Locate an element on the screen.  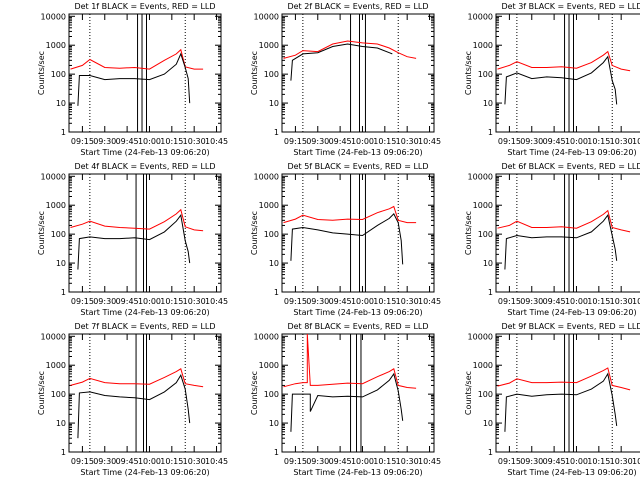
x-tick-label: 10:30 is located at coordinates (194, 301).